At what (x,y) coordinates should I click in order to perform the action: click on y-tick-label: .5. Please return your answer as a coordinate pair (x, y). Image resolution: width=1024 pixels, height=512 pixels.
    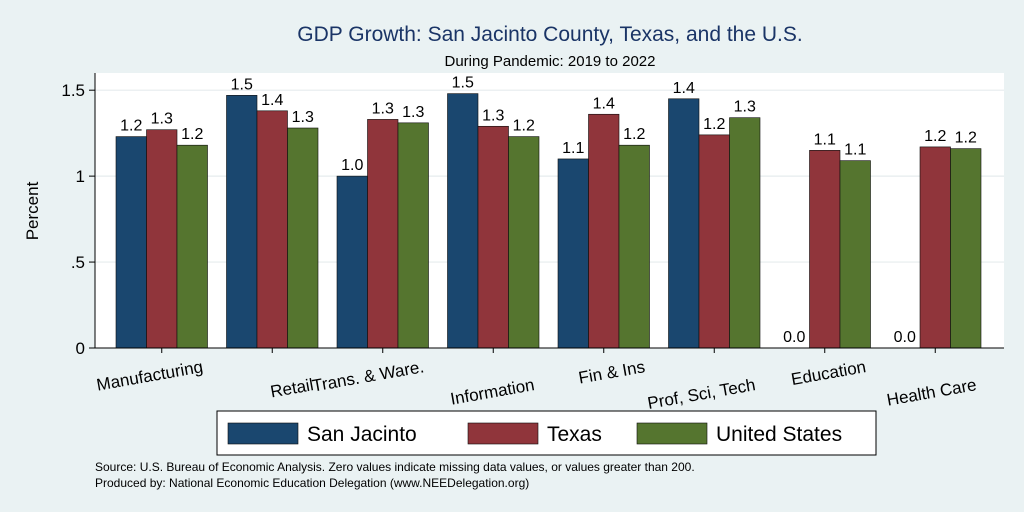
    Looking at the image, I should click on (78, 262).